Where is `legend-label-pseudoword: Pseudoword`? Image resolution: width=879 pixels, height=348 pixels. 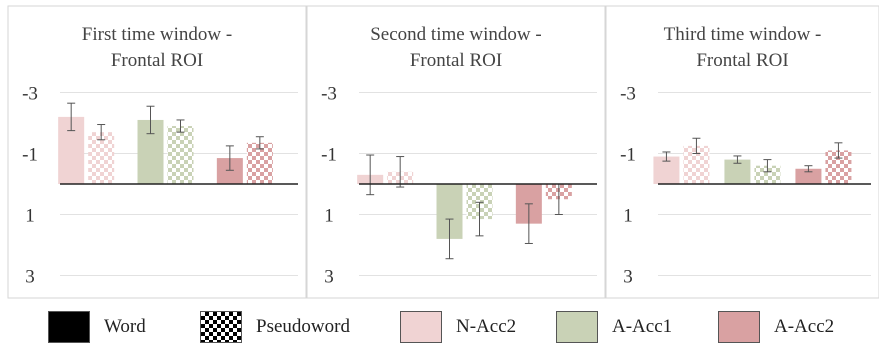 legend-label-pseudoword: Pseudoword is located at coordinates (303, 326).